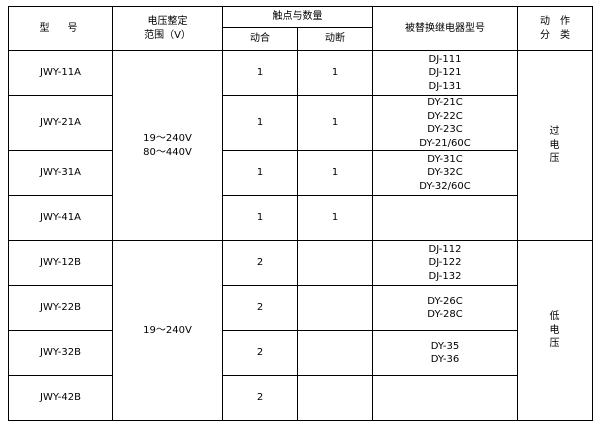  Describe the element at coordinates (445, 308) in the screenshot. I see `cell-replacement: DY-26C DY-28C` at that location.